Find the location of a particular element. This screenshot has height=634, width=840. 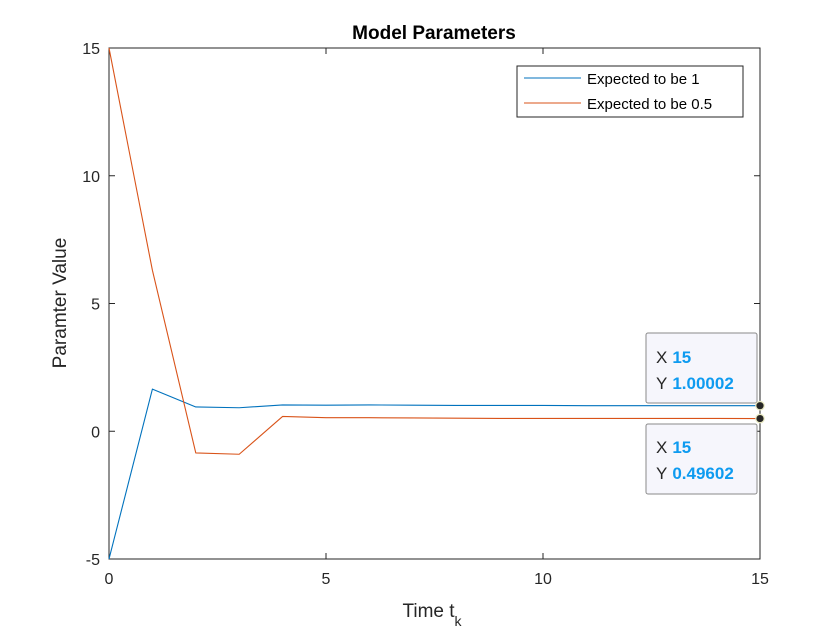

y-tick-label: 0 is located at coordinates (95, 432).